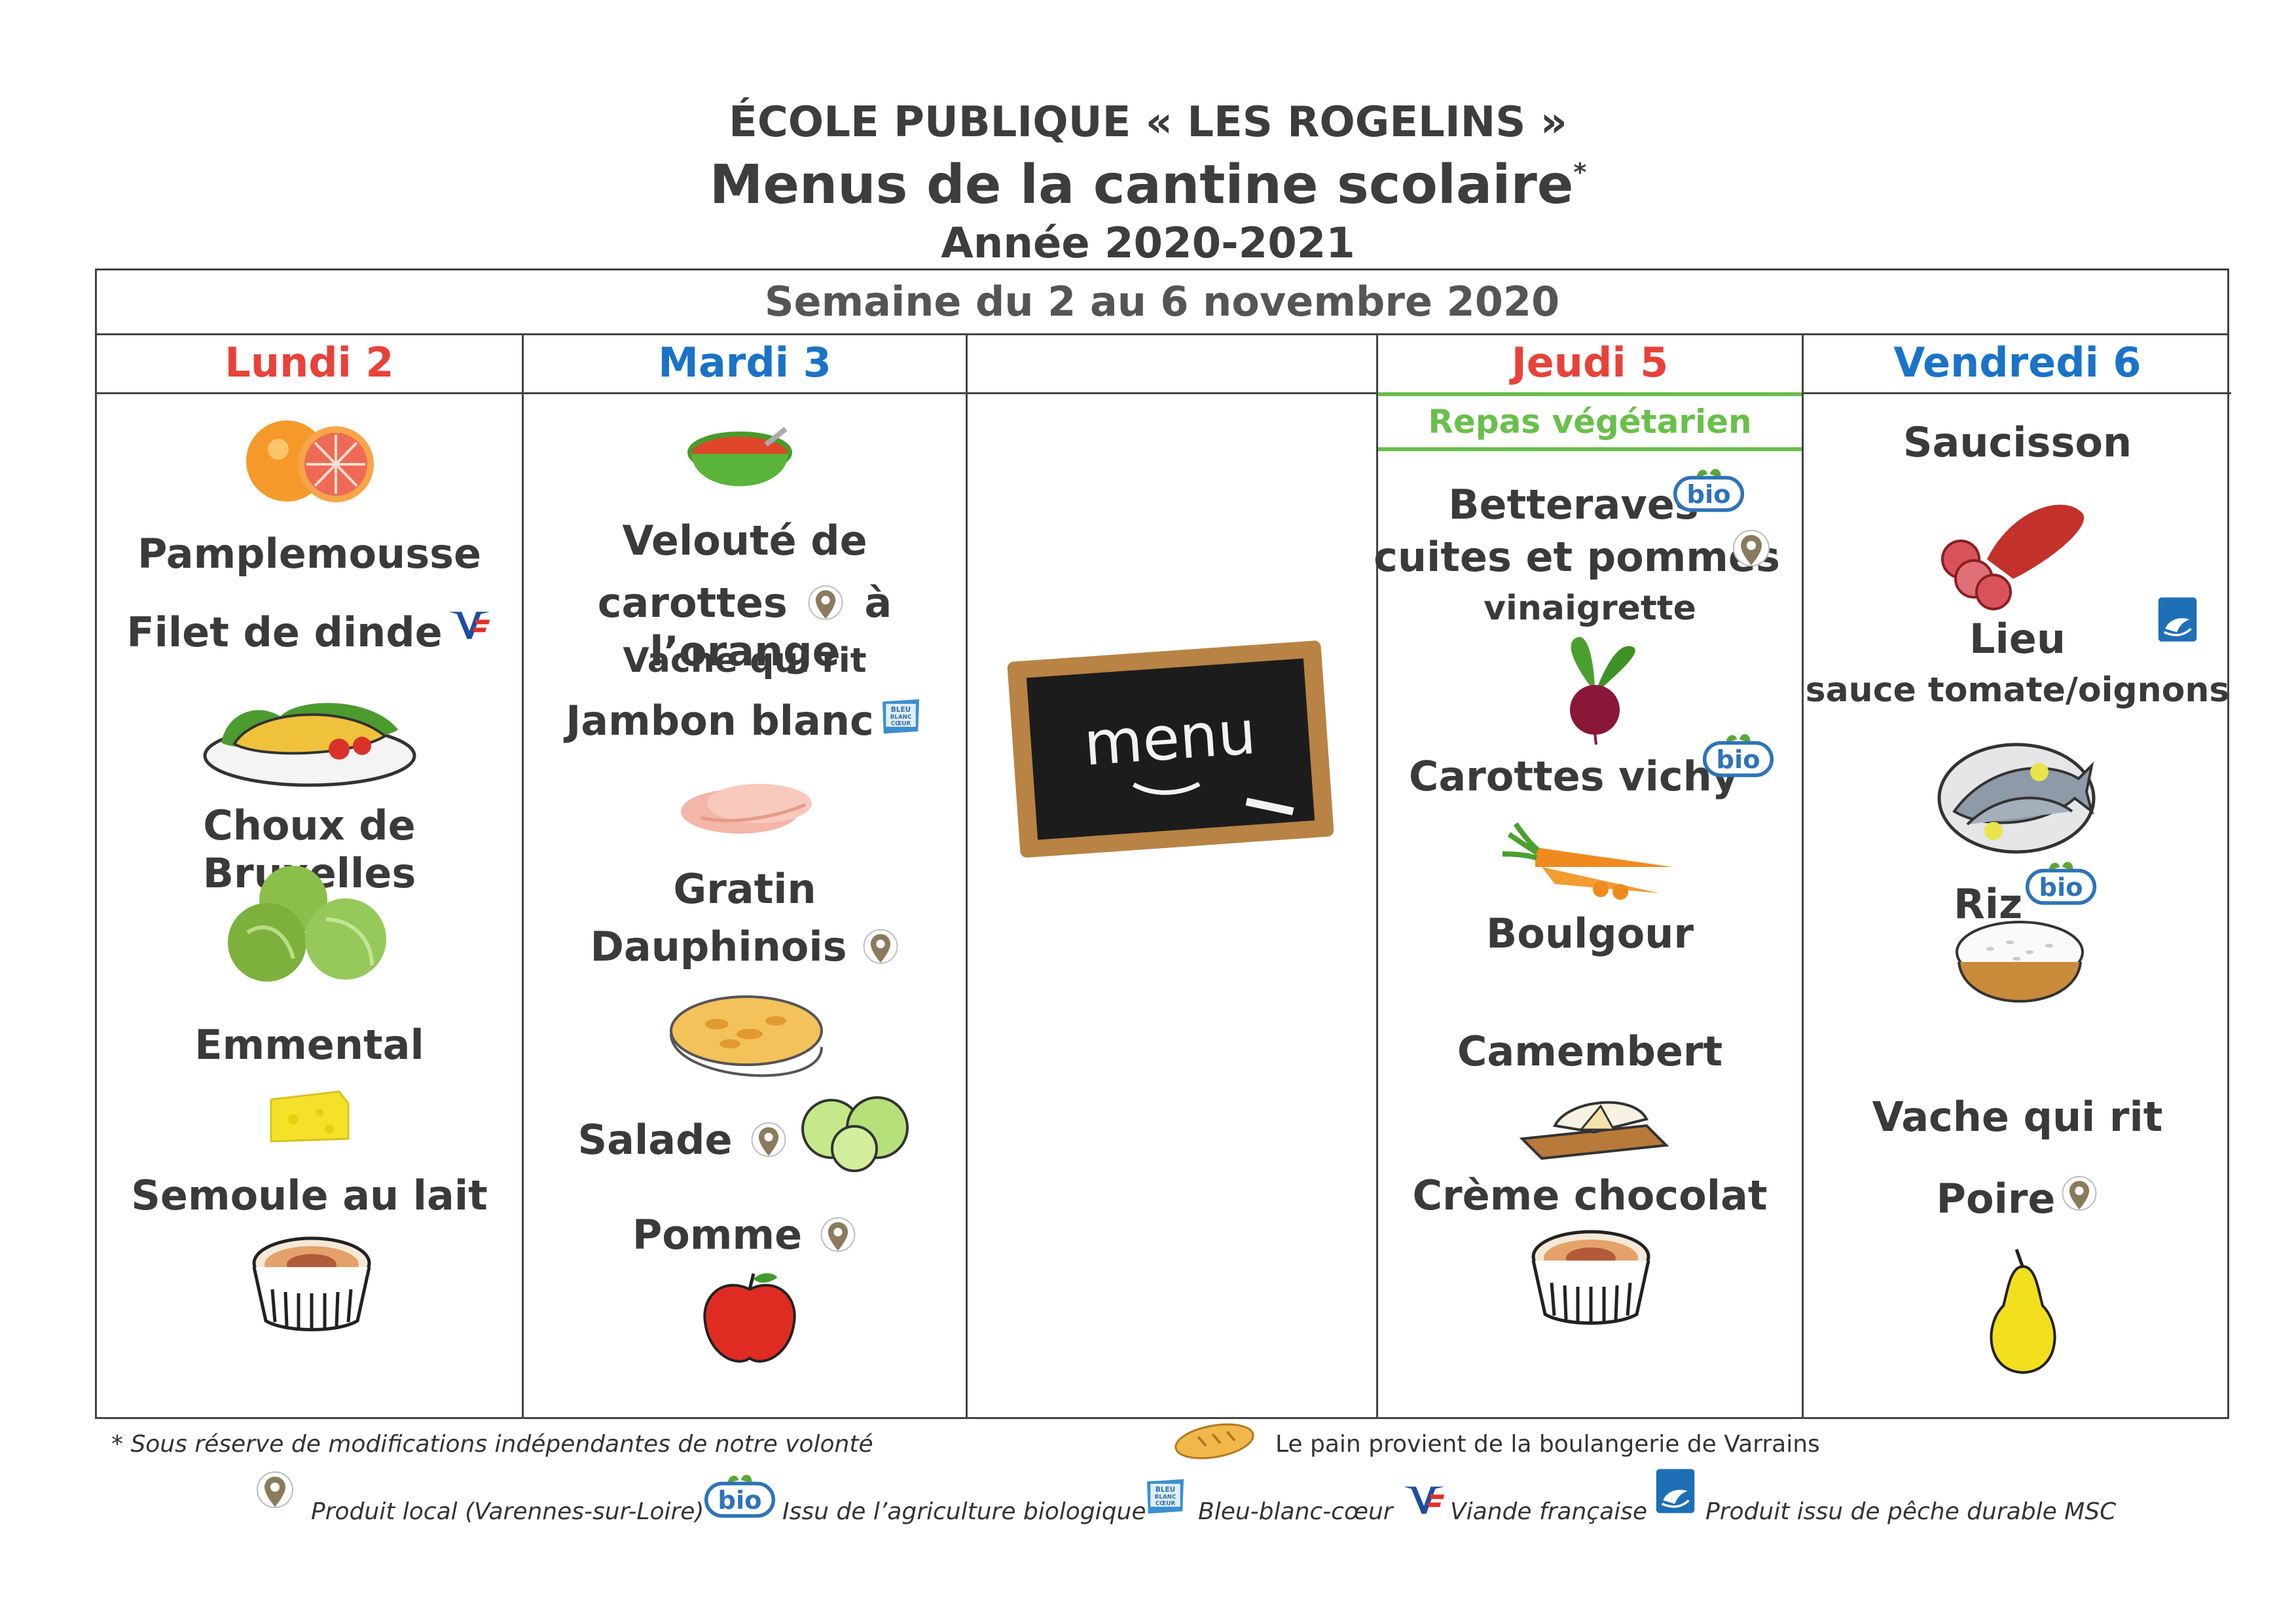  Describe the element at coordinates (1214, 1441) in the screenshot. I see `bread-icon` at that location.